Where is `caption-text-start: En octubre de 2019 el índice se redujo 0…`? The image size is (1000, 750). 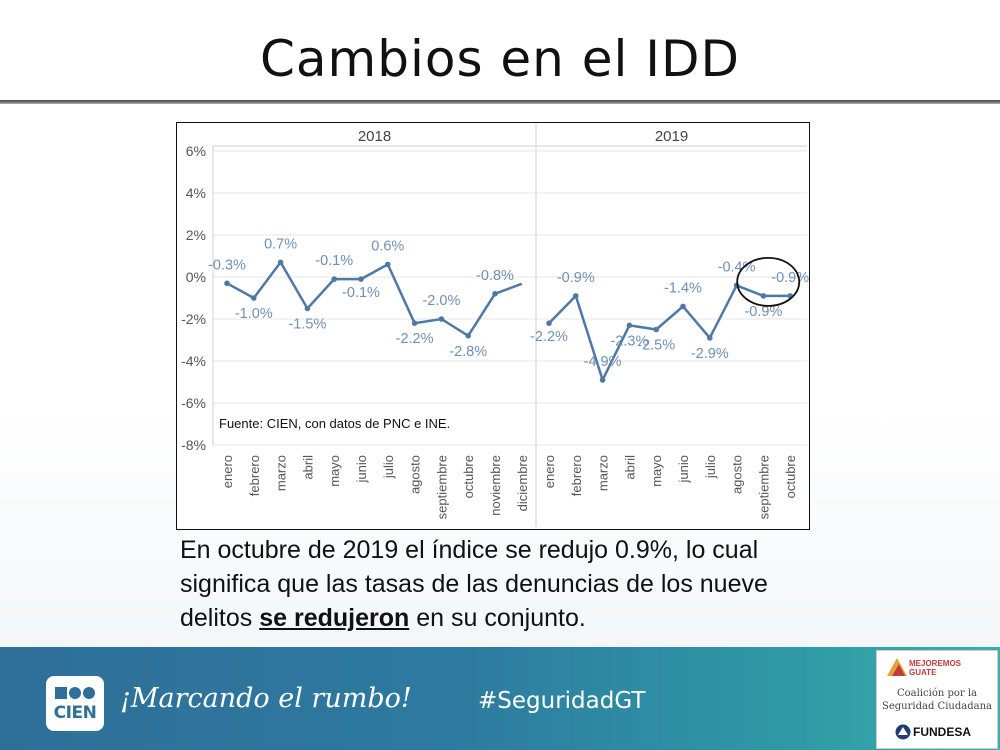 caption-text-start: En octubre de 2019 el índice se redujo 0… is located at coordinates (474, 584).